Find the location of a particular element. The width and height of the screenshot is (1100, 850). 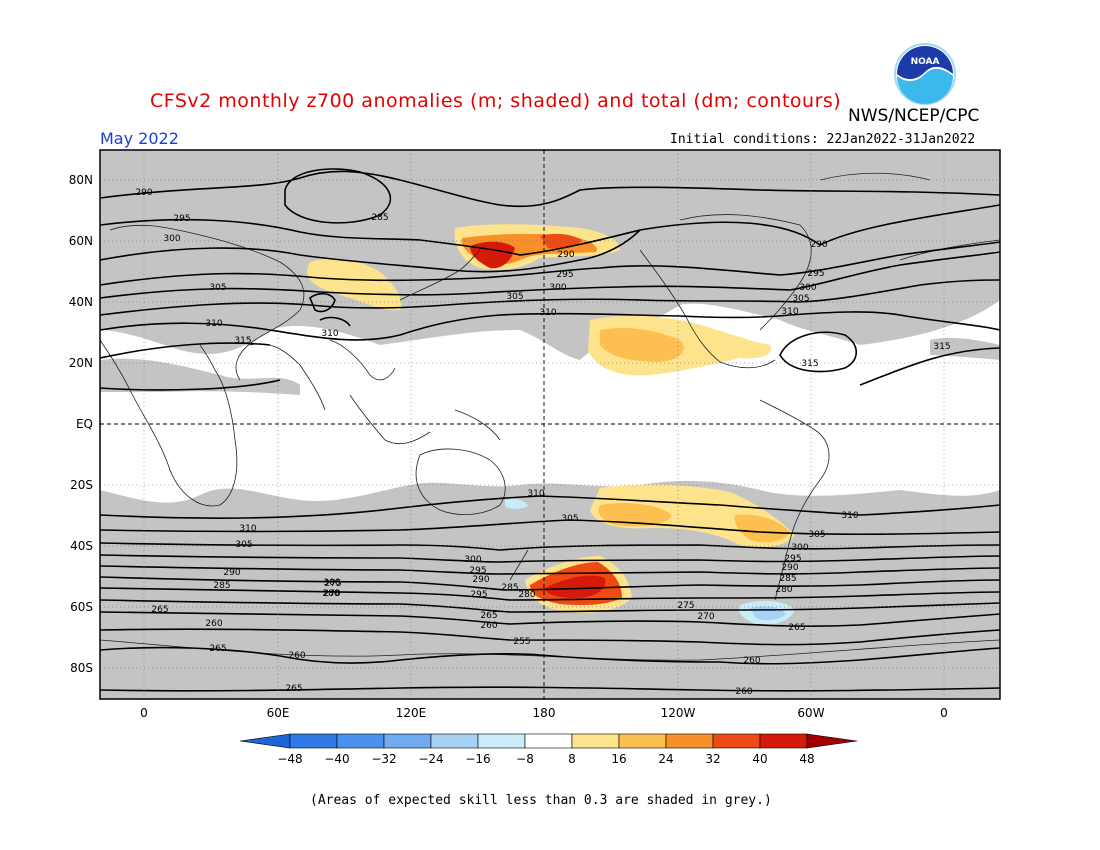

colorbar-tick-label: −40 is located at coordinates (336, 759).